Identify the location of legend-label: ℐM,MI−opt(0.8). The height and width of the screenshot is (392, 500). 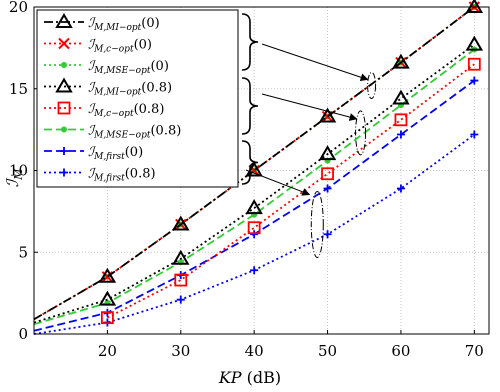
(130, 89).